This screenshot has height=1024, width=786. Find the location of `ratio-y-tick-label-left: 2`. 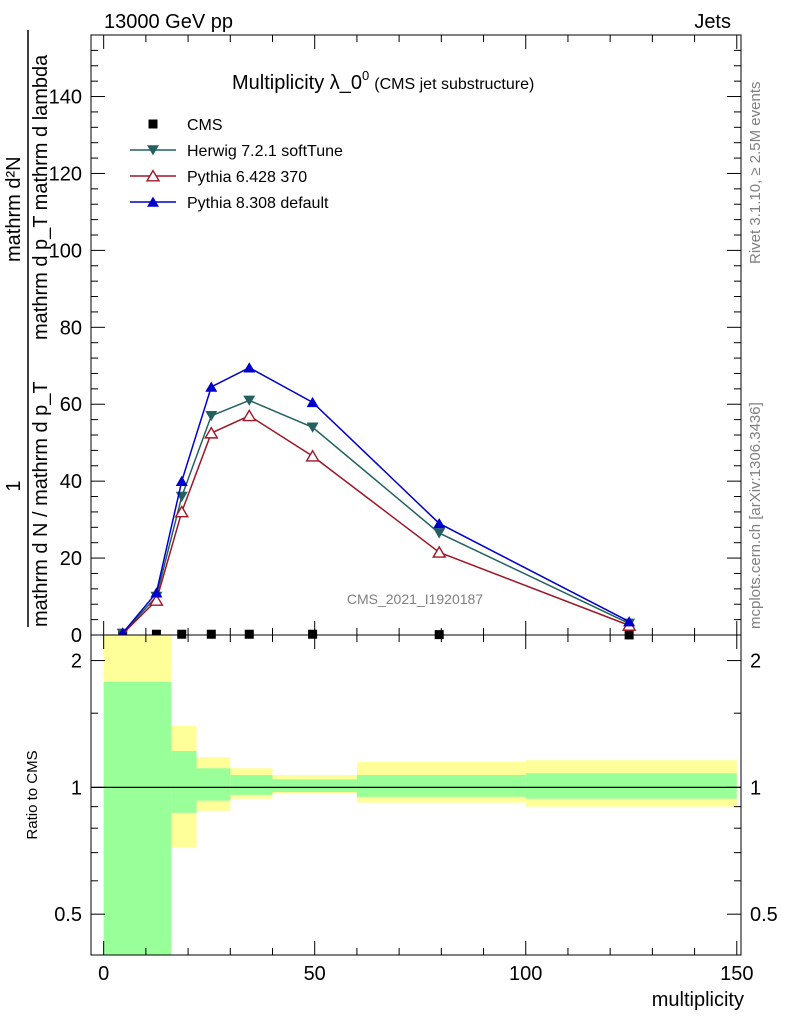

ratio-y-tick-label-left: 2 is located at coordinates (76, 662).